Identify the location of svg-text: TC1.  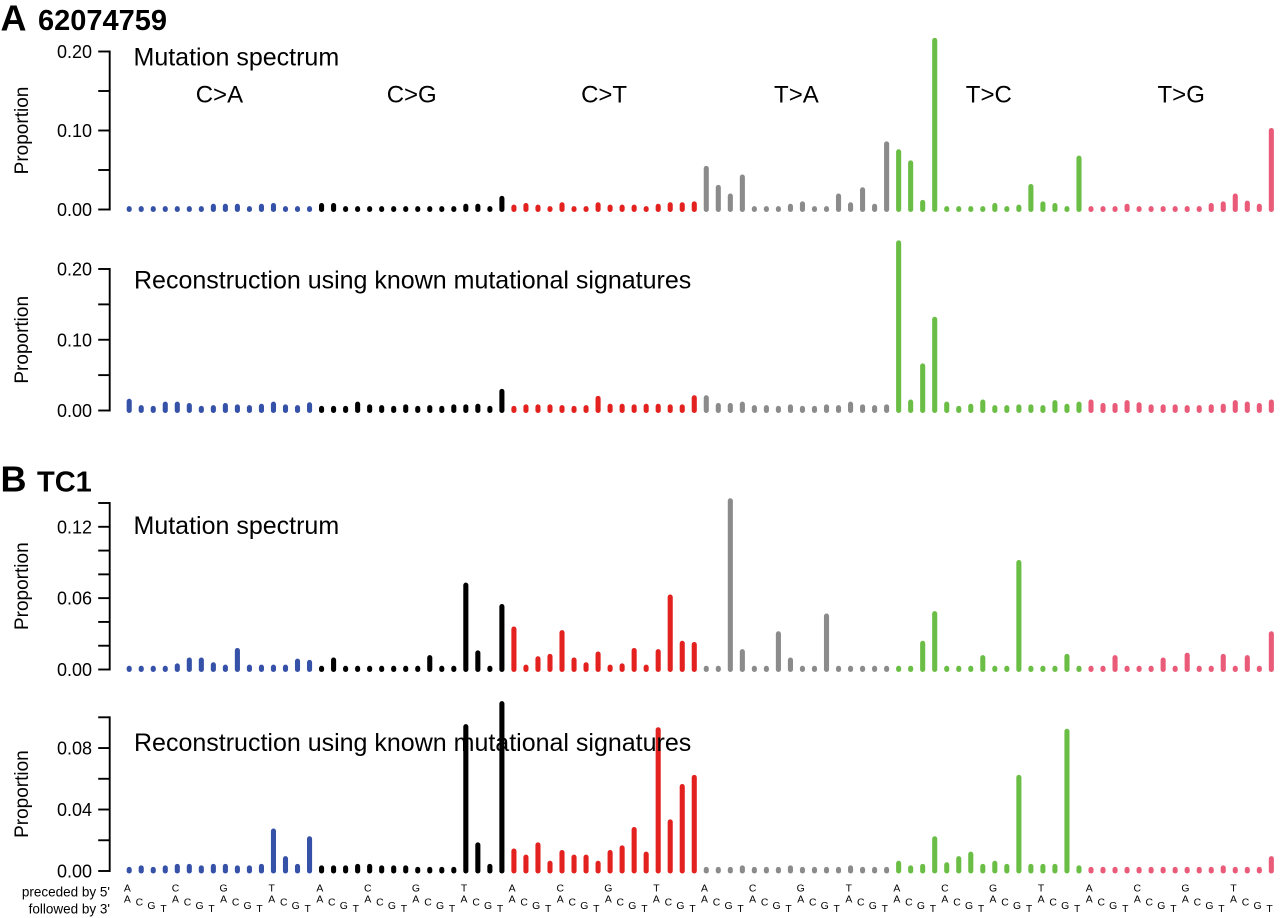
(64, 482).